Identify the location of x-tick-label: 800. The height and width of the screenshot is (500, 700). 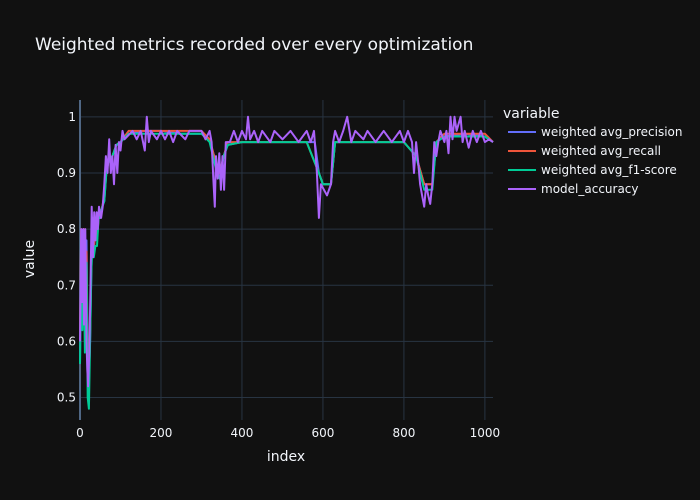
(403, 433).